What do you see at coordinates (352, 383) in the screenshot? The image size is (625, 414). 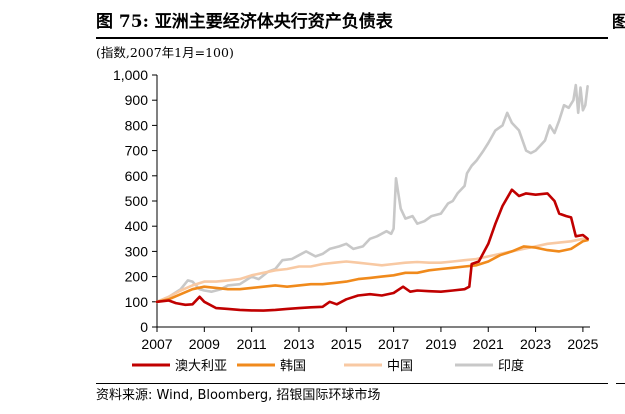 I see `source-rule` at bounding box center [352, 383].